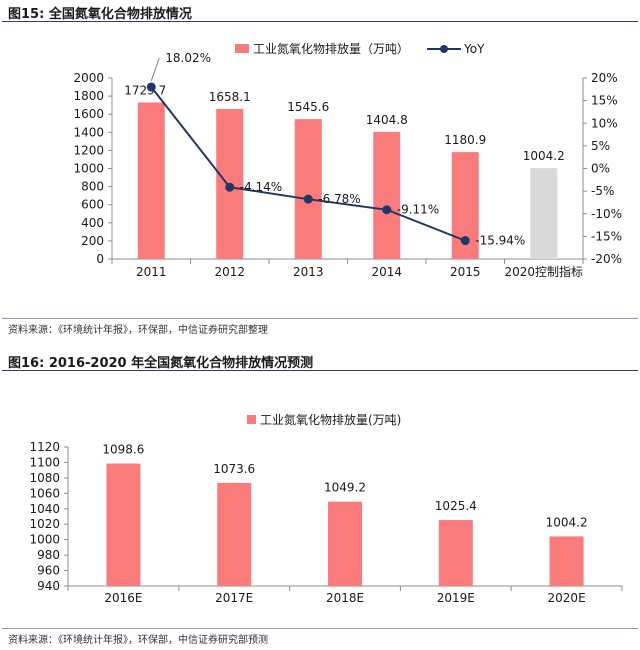  I want to click on x-tick-label: 2015, so click(465, 272).